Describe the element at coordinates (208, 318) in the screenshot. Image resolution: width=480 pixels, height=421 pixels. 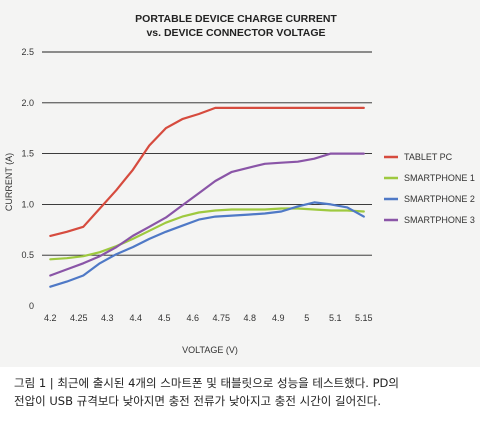
I see `x-axis-ticks: 4.2 4.25 4.3 4.4 4.5 4.6 4.75 4.8 4.9 5 5.1 5.15` at that location.